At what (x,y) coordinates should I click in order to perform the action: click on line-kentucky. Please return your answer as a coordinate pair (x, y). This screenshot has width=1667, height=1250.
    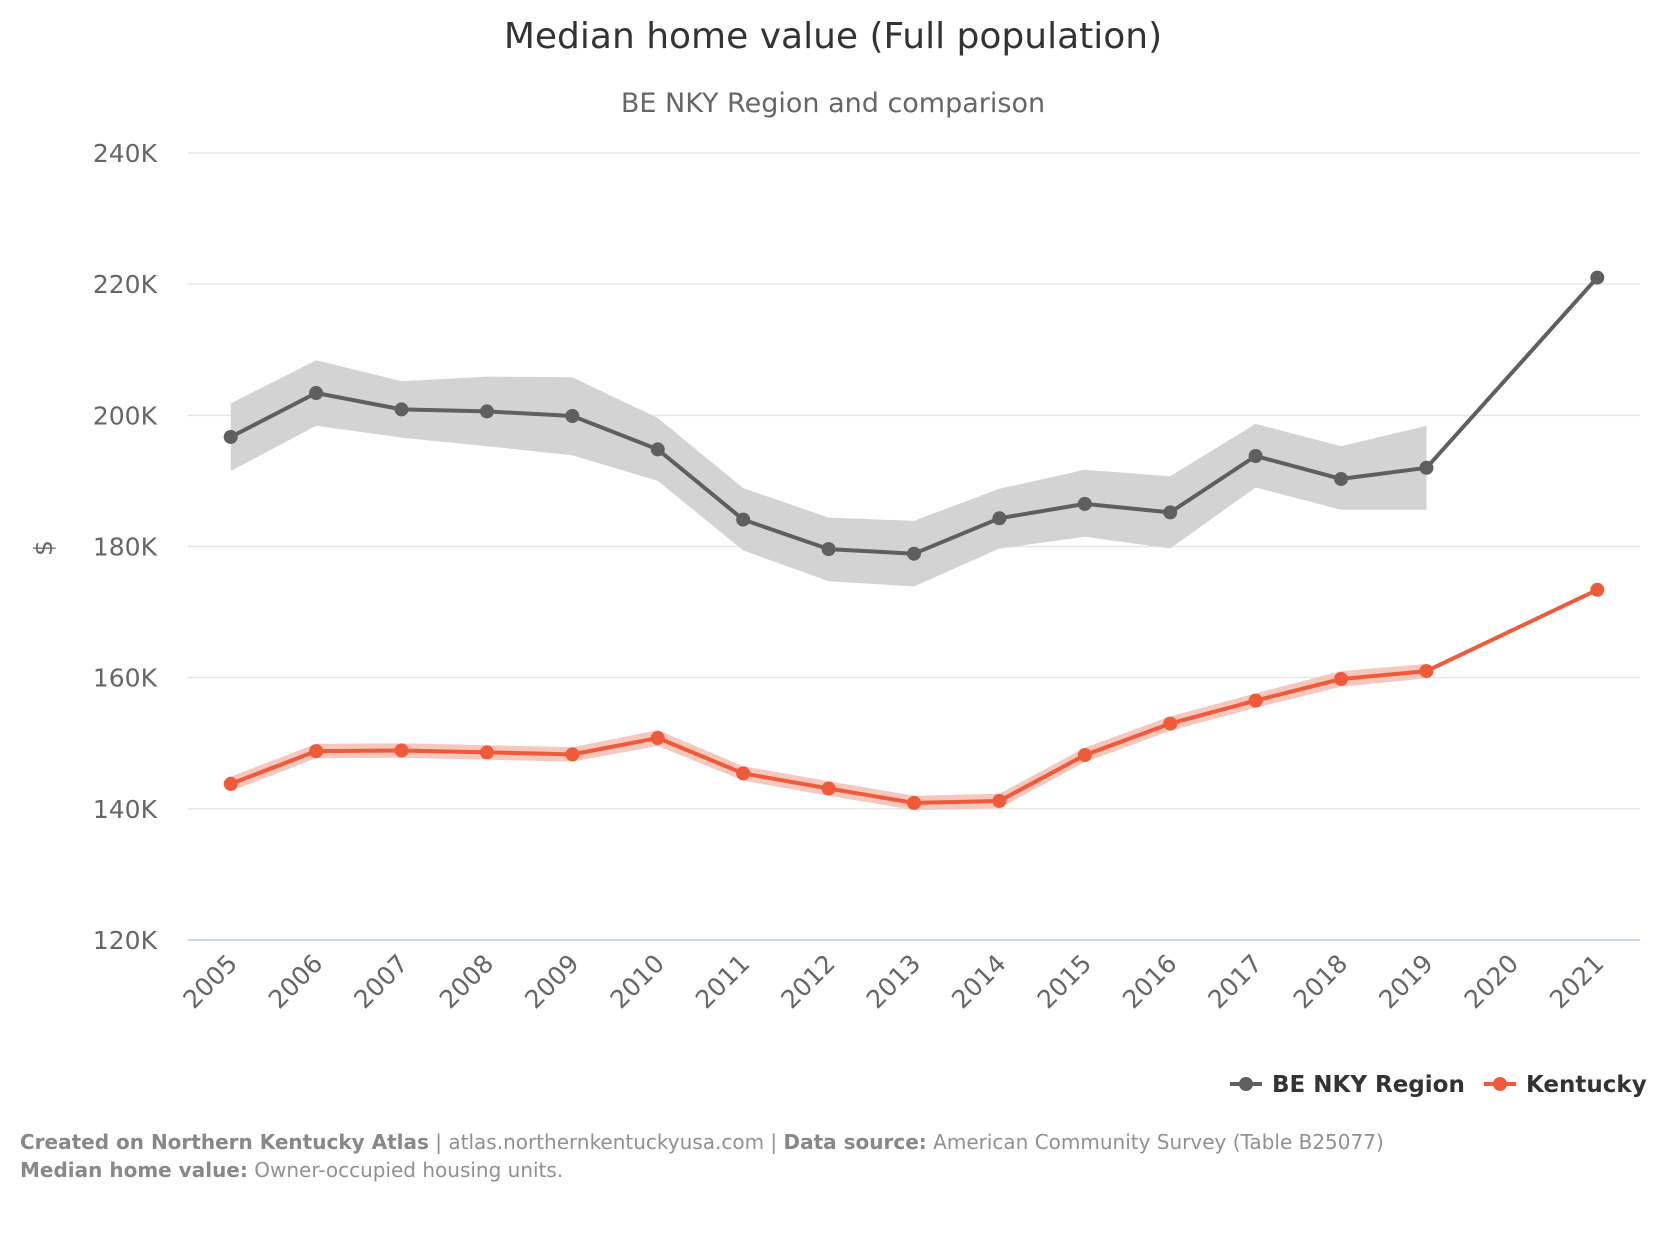
    Looking at the image, I should click on (914, 696).